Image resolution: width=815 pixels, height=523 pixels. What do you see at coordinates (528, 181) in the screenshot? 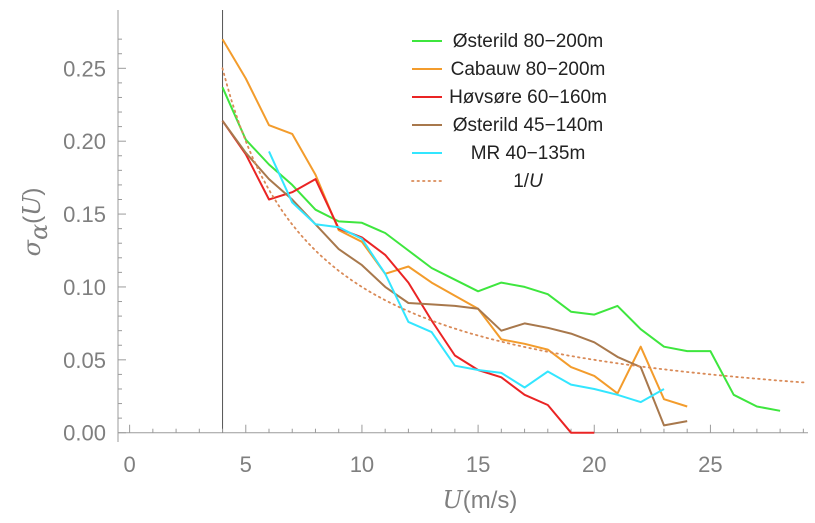
I see `legend-label: 1/U` at bounding box center [528, 181].